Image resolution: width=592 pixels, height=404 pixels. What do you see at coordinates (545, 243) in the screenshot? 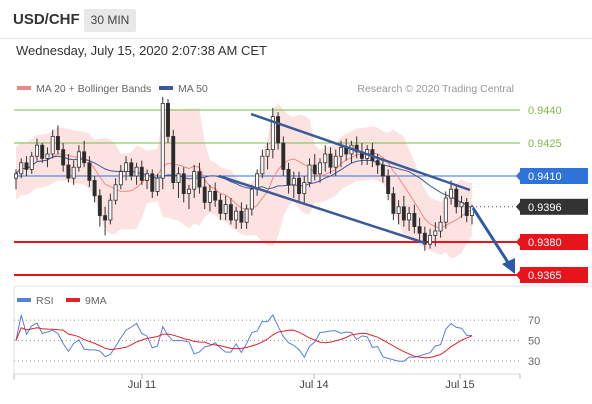
I see `level-label-0.9380: 0.9380` at bounding box center [545, 243].